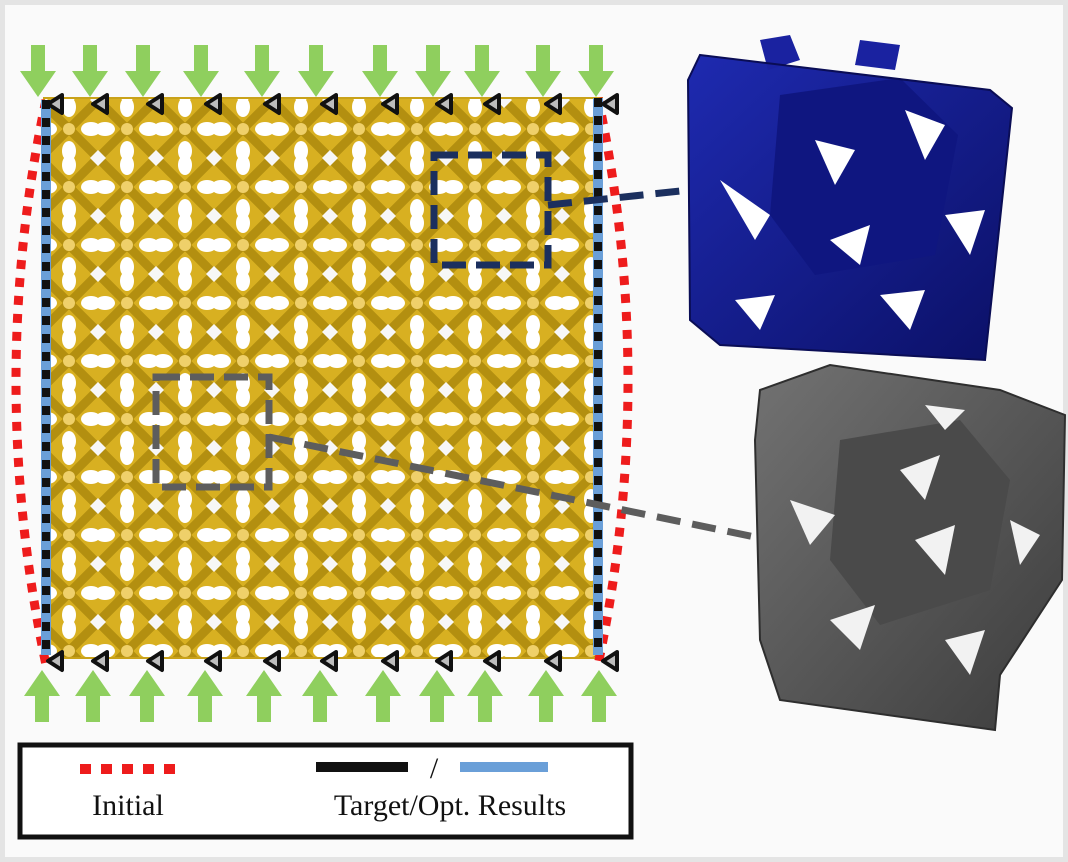 The height and width of the screenshot is (862, 1068). Describe the element at coordinates (212, 432) in the screenshot. I see `bottom-unit-cell-callout-box` at that location.